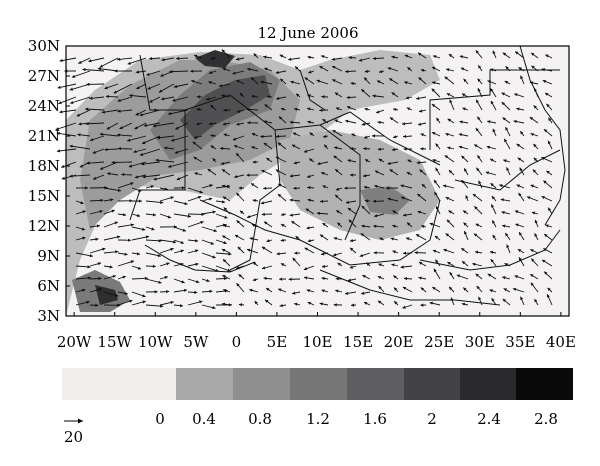 The image size is (600, 466). Describe the element at coordinates (90, 384) in the screenshot. I see `colorbar-segment` at that location.